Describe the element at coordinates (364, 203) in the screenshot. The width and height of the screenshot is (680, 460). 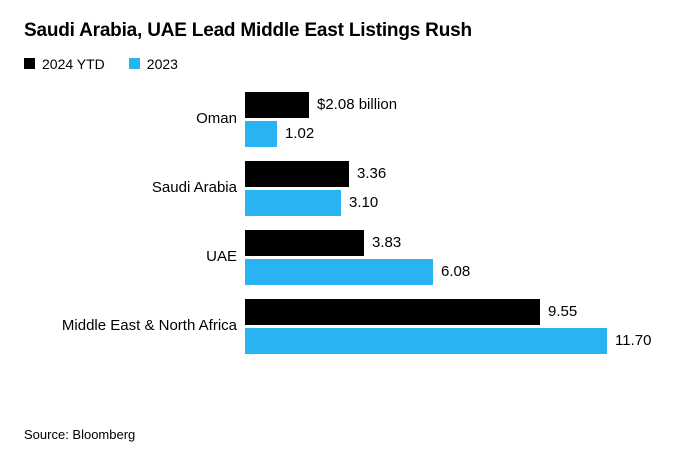
I see `value-label: 3.10` at that location.